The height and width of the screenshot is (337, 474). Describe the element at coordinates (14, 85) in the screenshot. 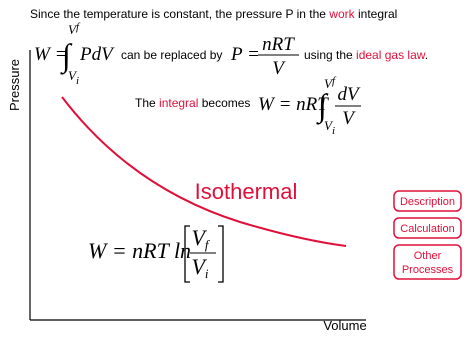

I see `y-axis-label: Pressure` at that location.